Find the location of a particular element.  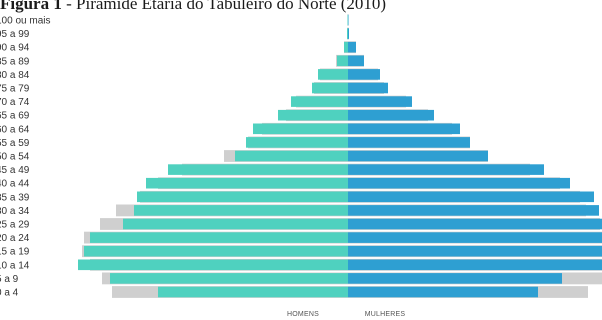

figure-label: Figura 1 is located at coordinates (31, 6).